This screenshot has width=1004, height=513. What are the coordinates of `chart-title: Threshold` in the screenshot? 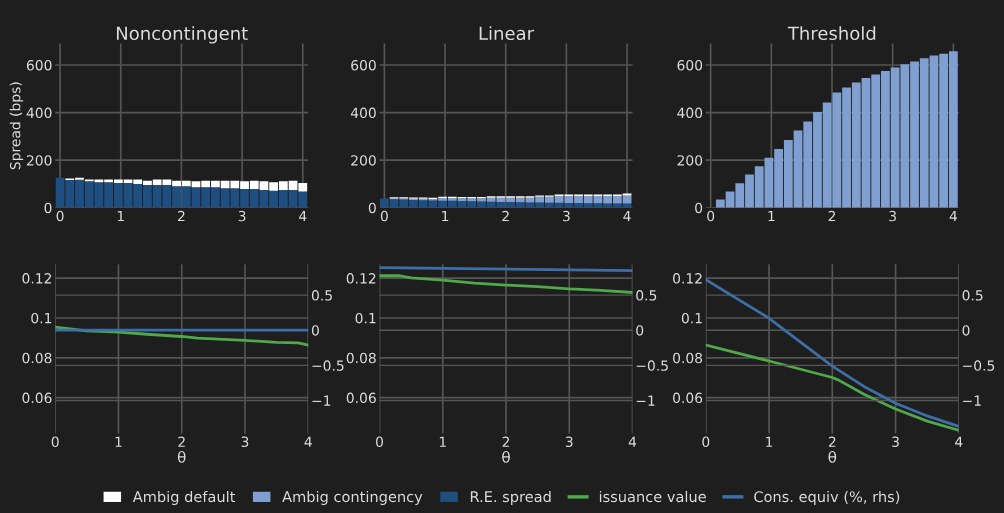 It's located at (831, 33).